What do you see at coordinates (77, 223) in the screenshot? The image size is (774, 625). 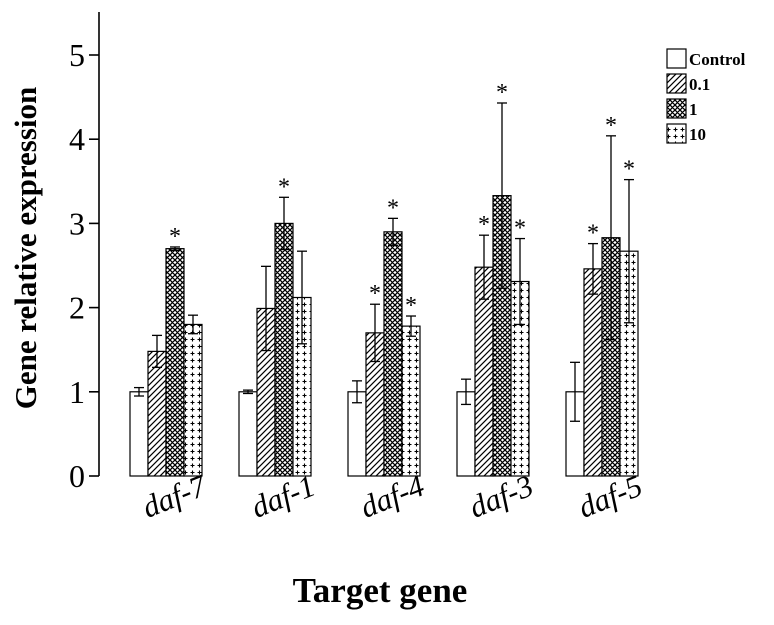 I see `y-tick-label: 3` at bounding box center [77, 223].